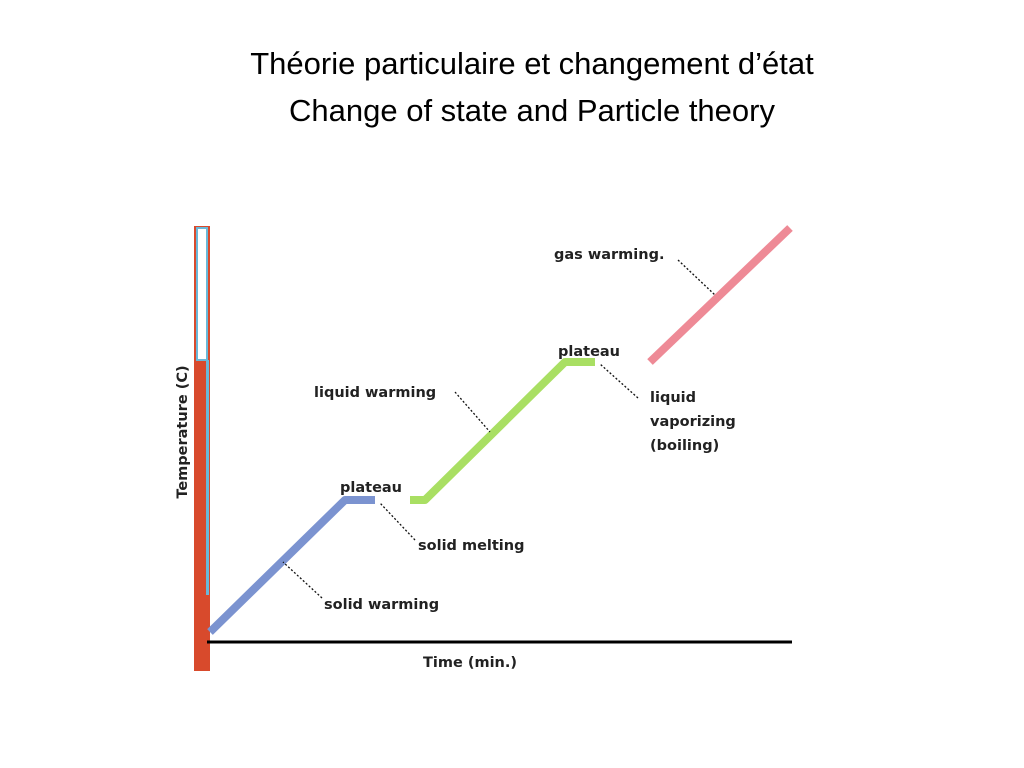 The width and height of the screenshot is (1024, 768). I want to click on annotation: vaporizing, so click(693, 422).